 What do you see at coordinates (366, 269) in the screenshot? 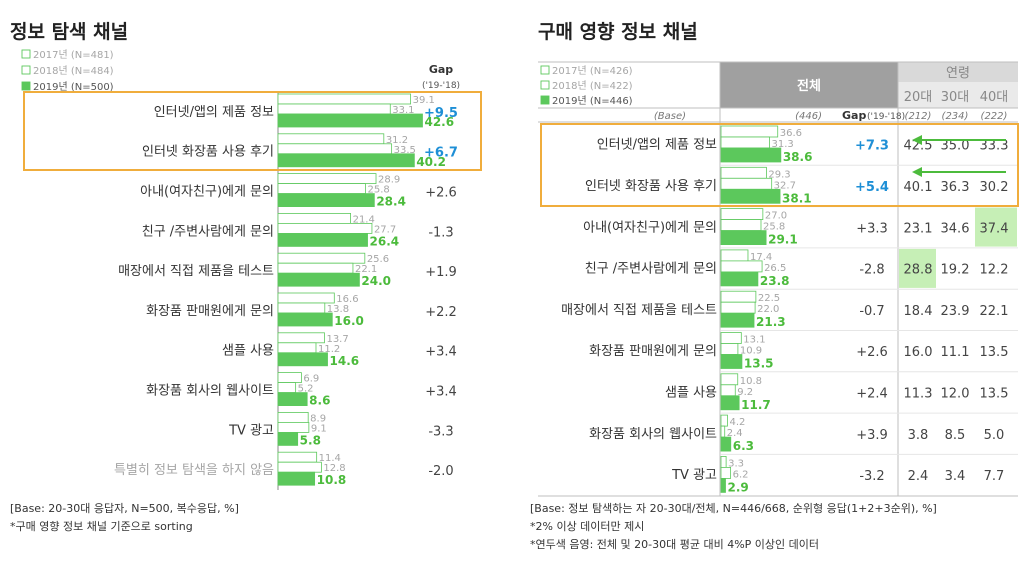
I see `left-value-label: 22.1` at bounding box center [366, 269].